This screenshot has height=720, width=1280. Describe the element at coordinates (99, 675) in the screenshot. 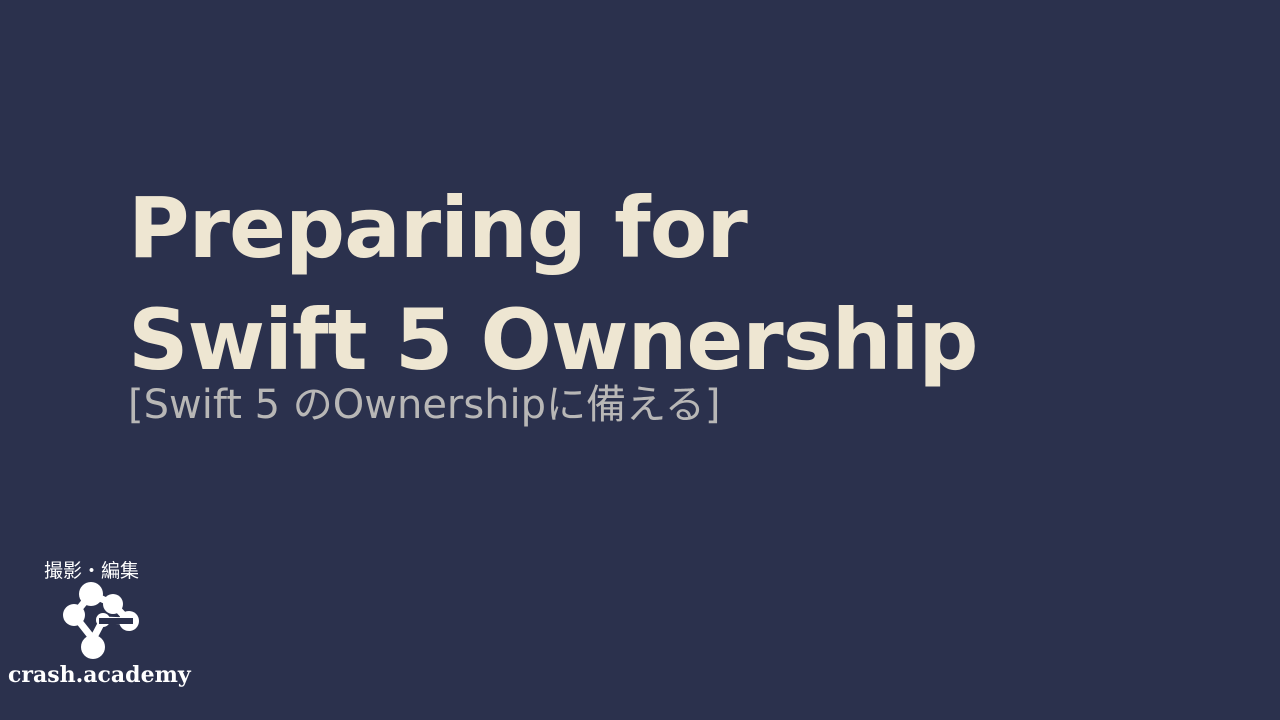

I see `brand-name: crash.academy` at that location.